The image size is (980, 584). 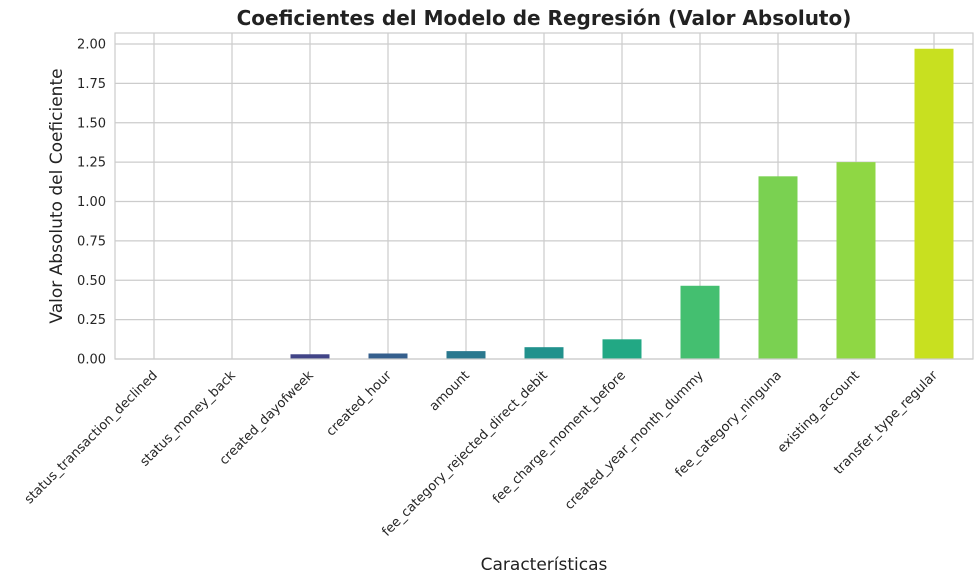 I want to click on y-tick-label: 1.00, so click(x=91, y=202).